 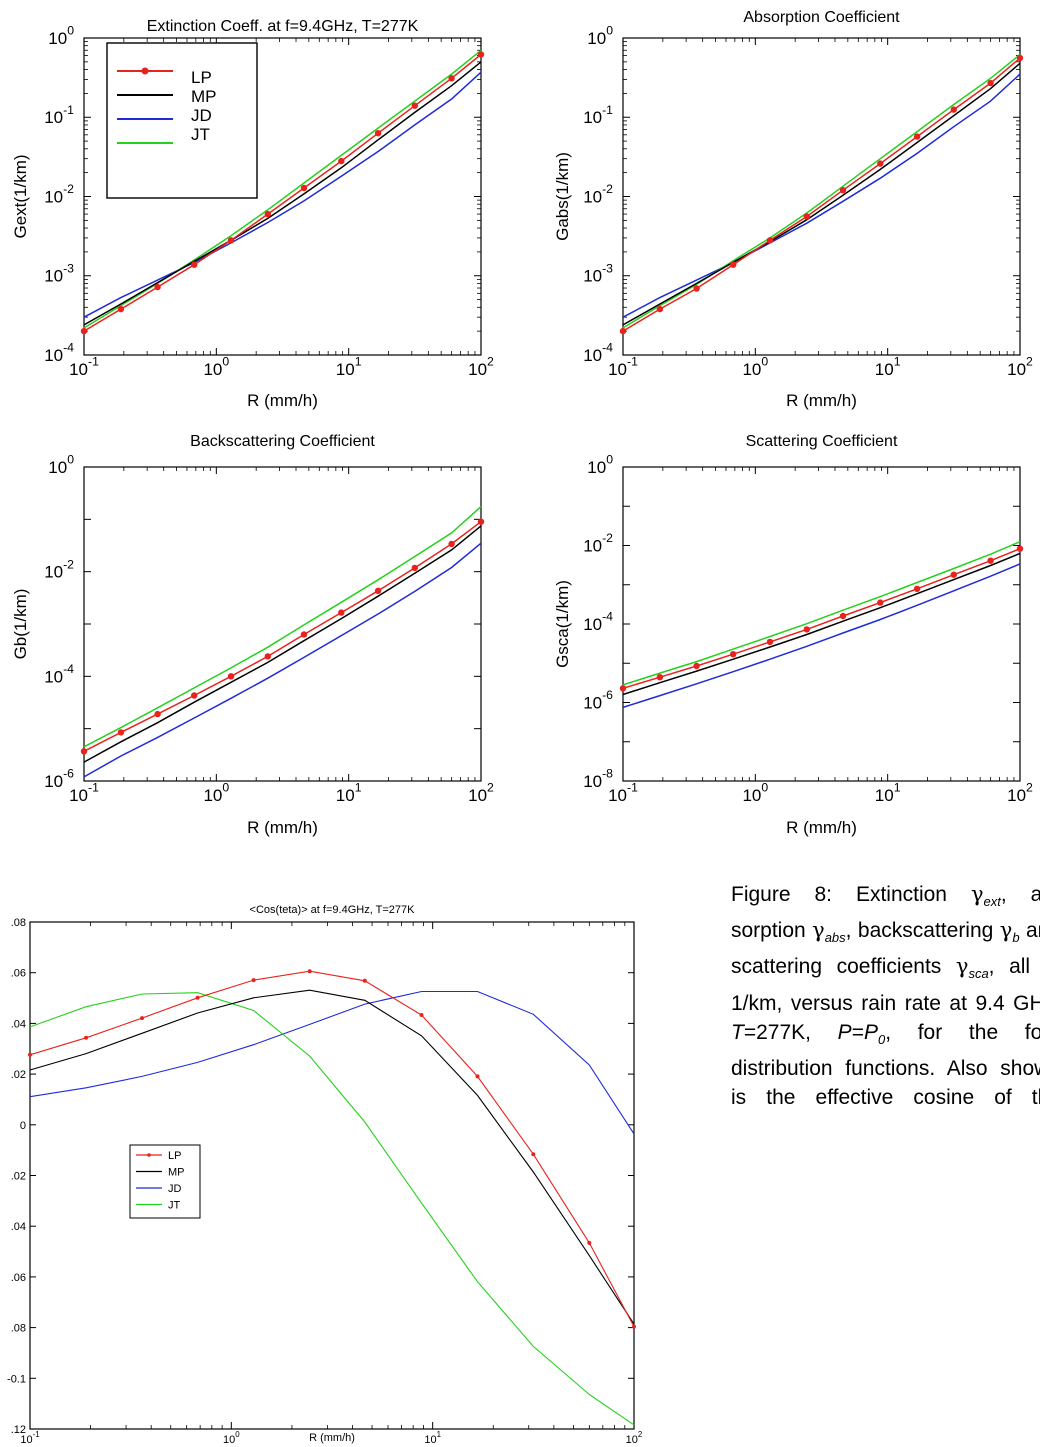 What do you see at coordinates (598, 115) in the screenshot?
I see `y-tick-label: 10⁻¹` at bounding box center [598, 115].